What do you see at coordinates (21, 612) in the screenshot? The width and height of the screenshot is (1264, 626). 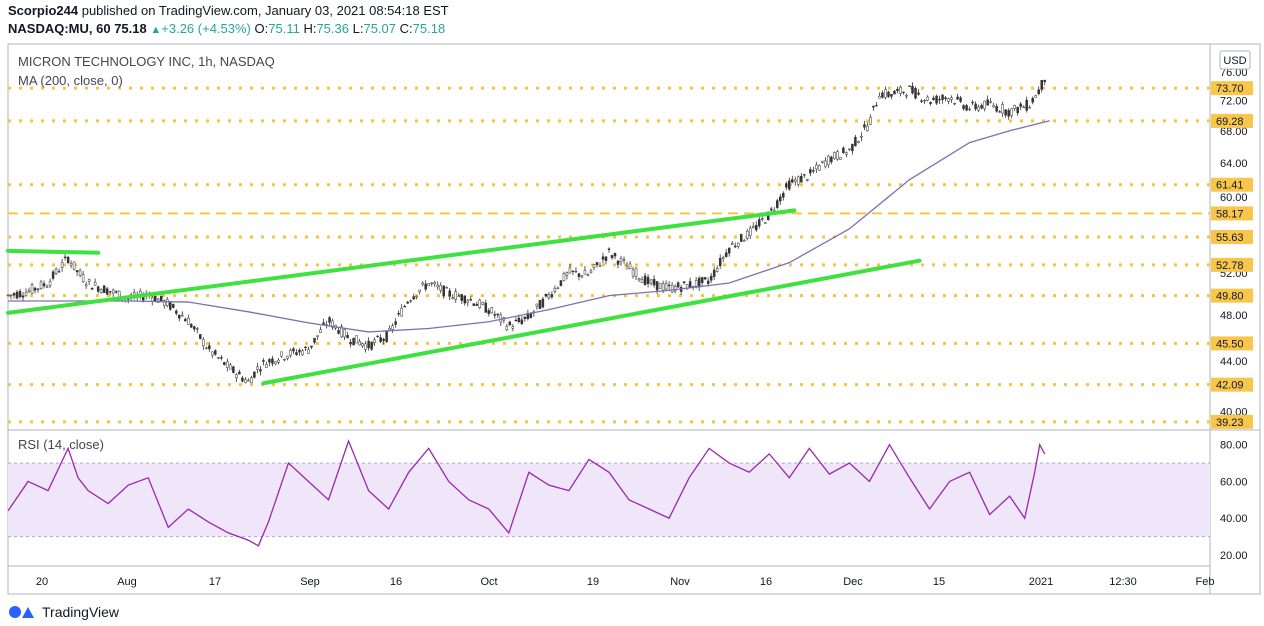 I see `tradingview-logo-icon` at bounding box center [21, 612].